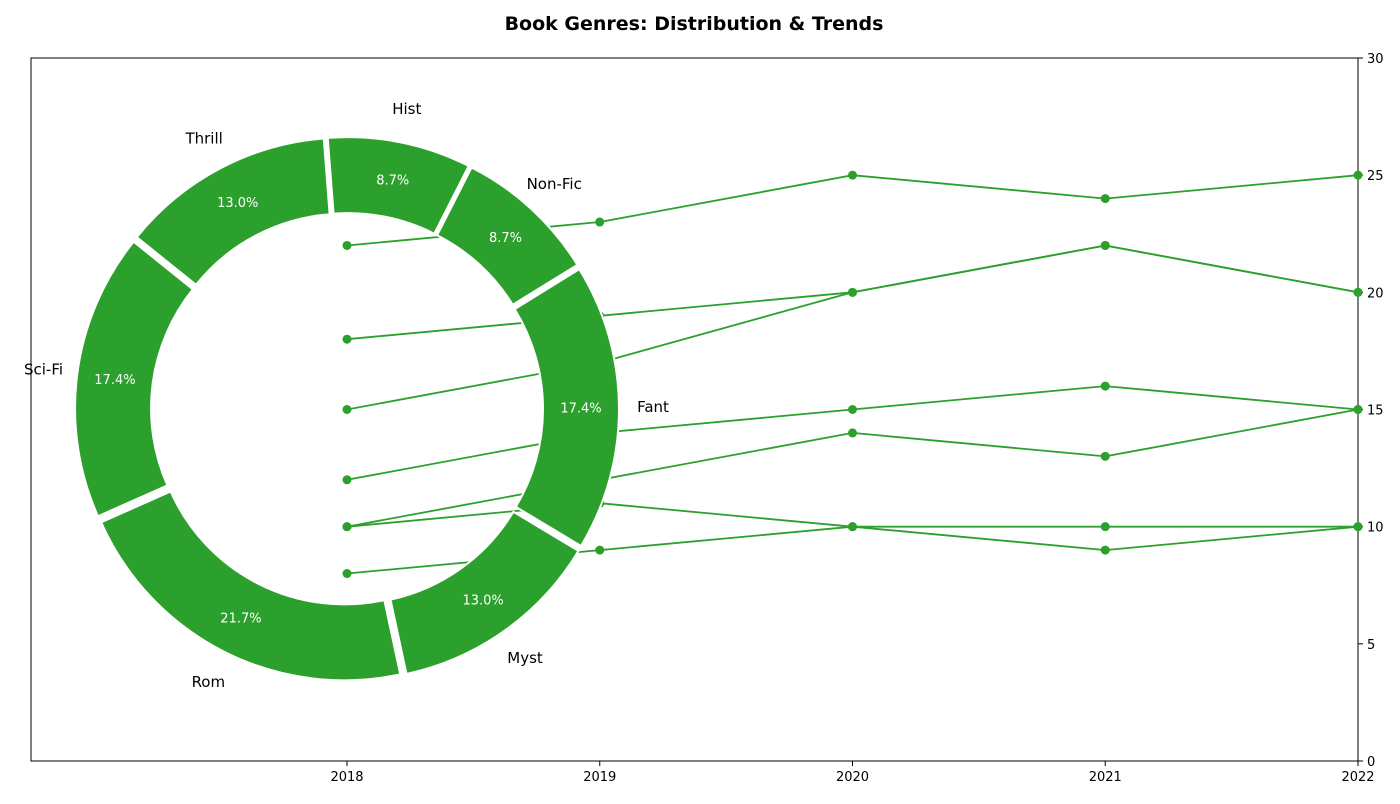 The image size is (1400, 804). I want to click on slice-pct-label: 21.7%, so click(240, 619).